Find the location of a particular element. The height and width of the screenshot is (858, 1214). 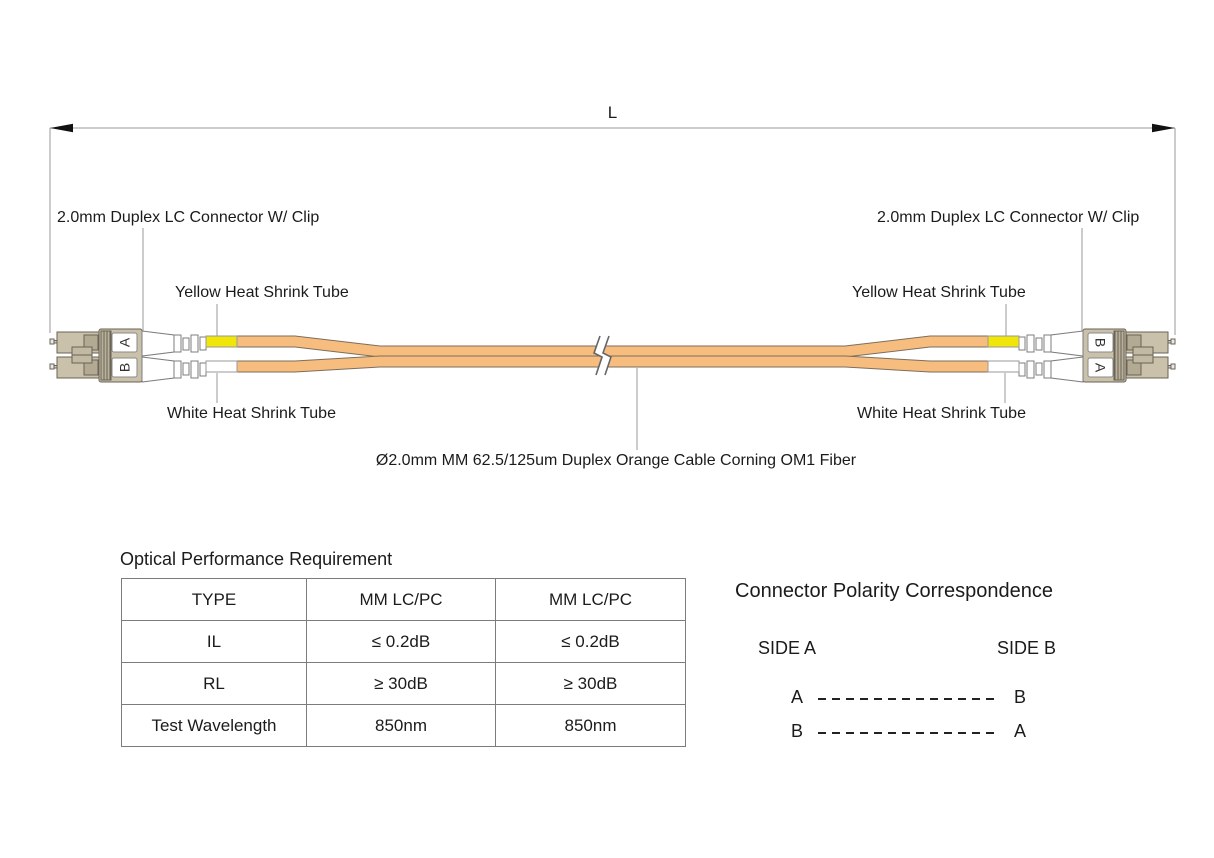

wavelength-value-1: 850nm is located at coordinates (401, 725).